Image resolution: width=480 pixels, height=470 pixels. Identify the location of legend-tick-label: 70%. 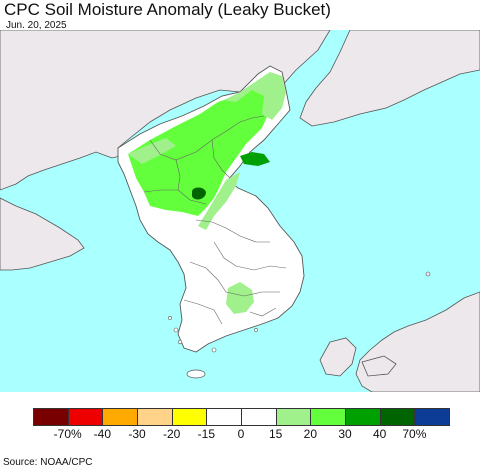
(414, 434).